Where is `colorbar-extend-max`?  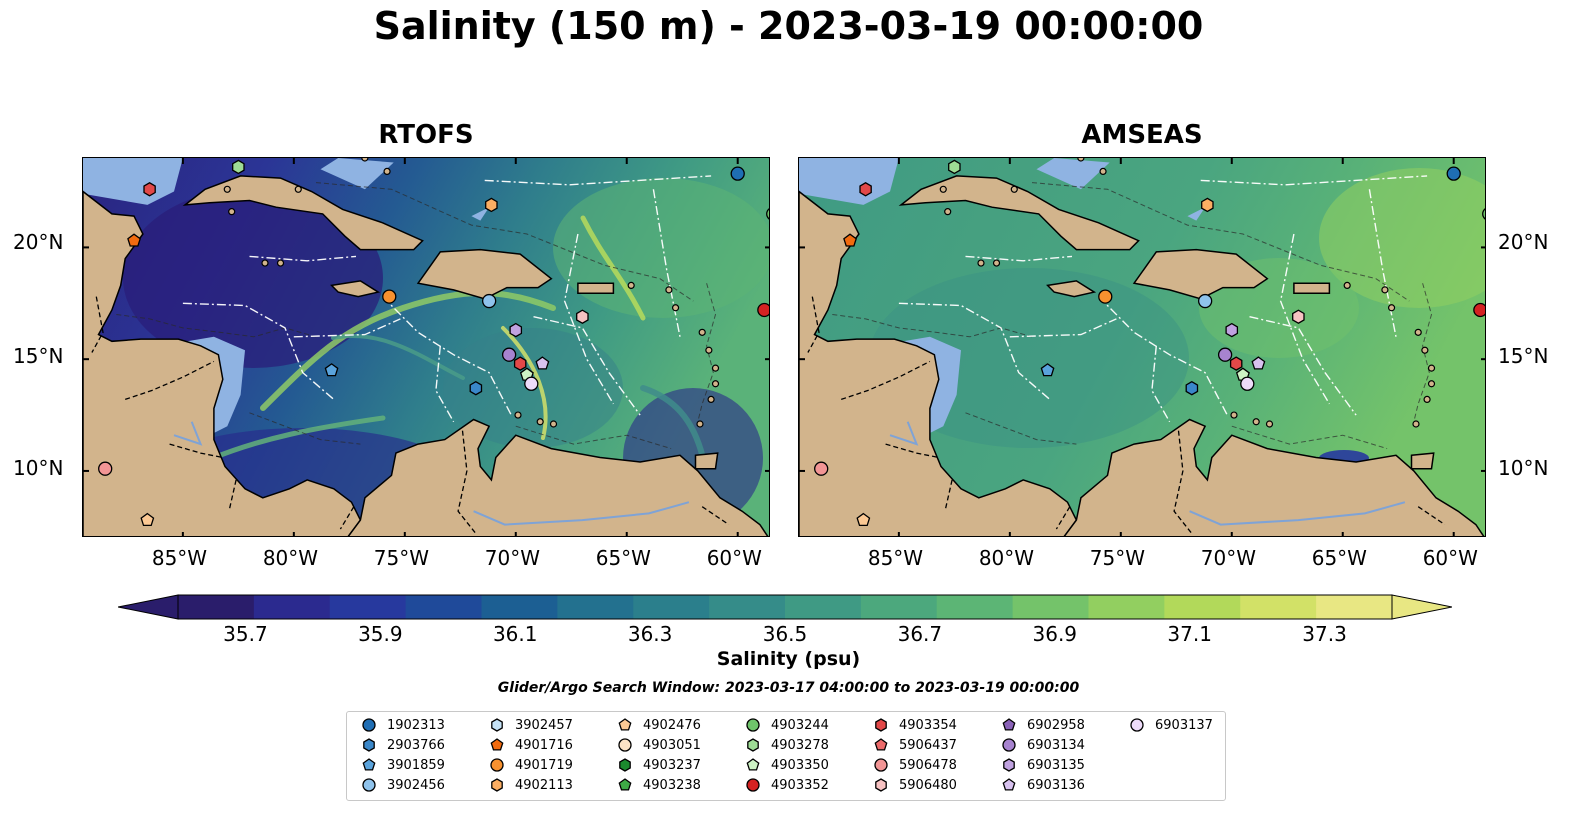
colorbar-extend-max is located at coordinates (1422, 607).